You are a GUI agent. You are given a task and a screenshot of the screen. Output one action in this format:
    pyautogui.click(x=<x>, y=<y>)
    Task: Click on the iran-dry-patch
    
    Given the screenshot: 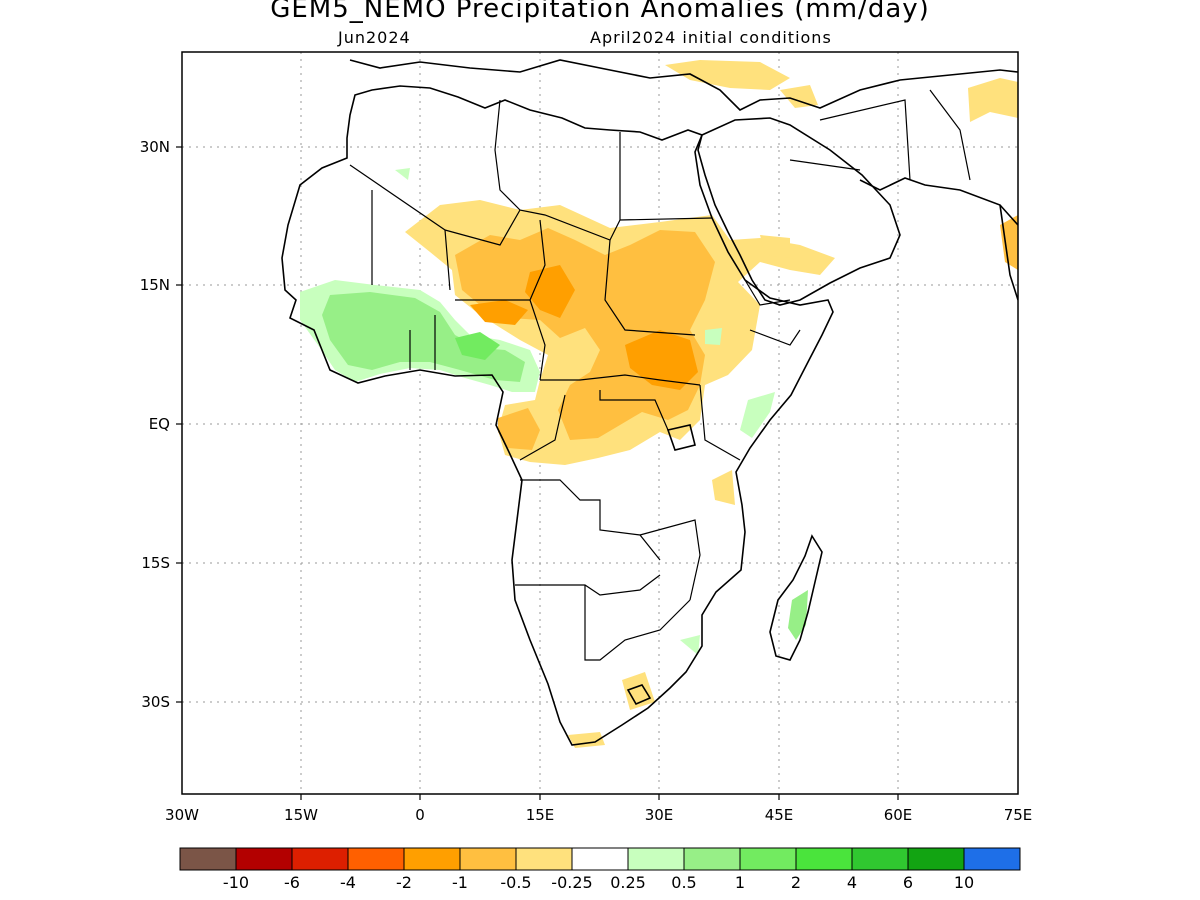 What is the action you would take?
    pyautogui.click(x=993, y=100)
    